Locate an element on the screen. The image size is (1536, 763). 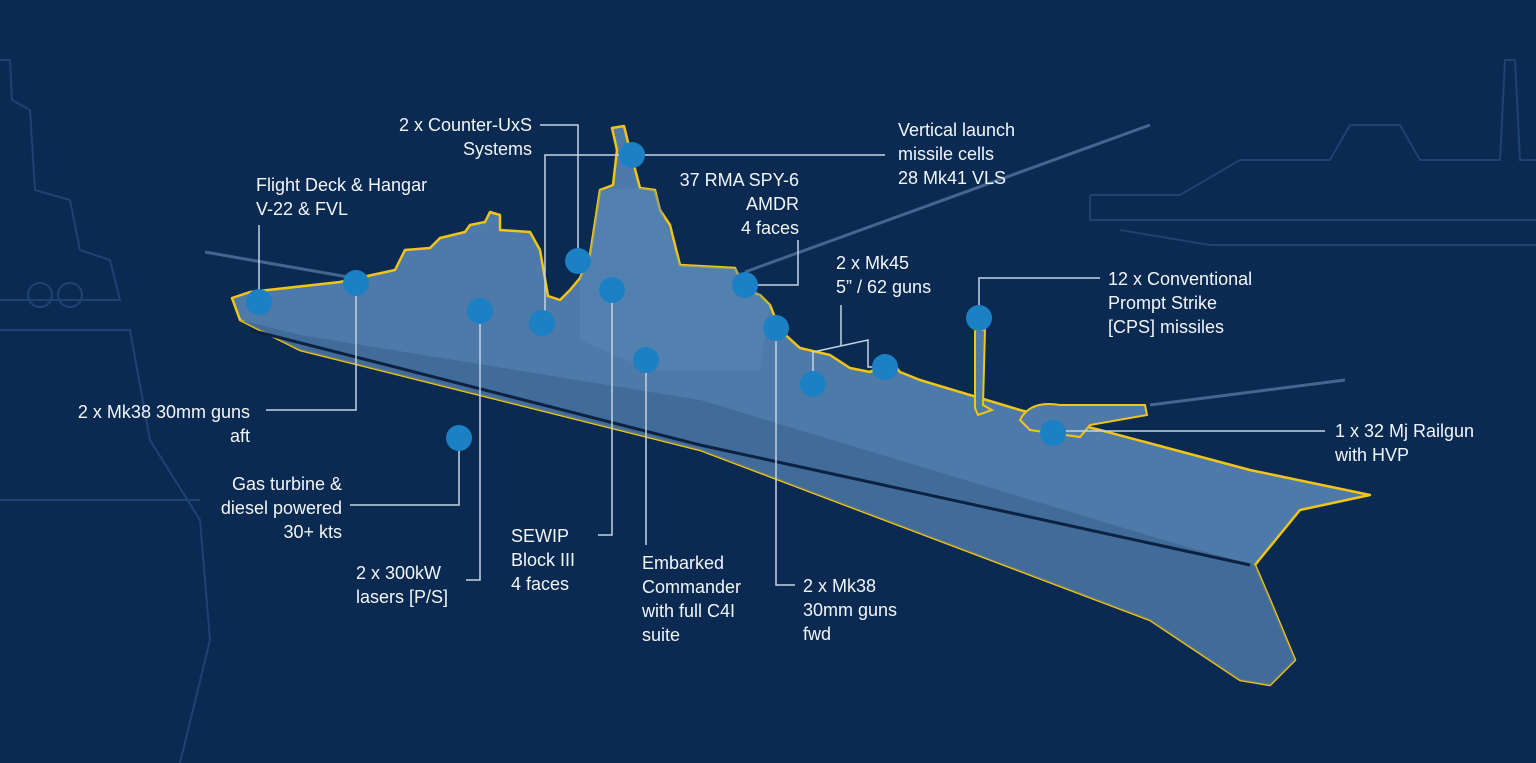
marker-counter-uxs is located at coordinates (578, 261).